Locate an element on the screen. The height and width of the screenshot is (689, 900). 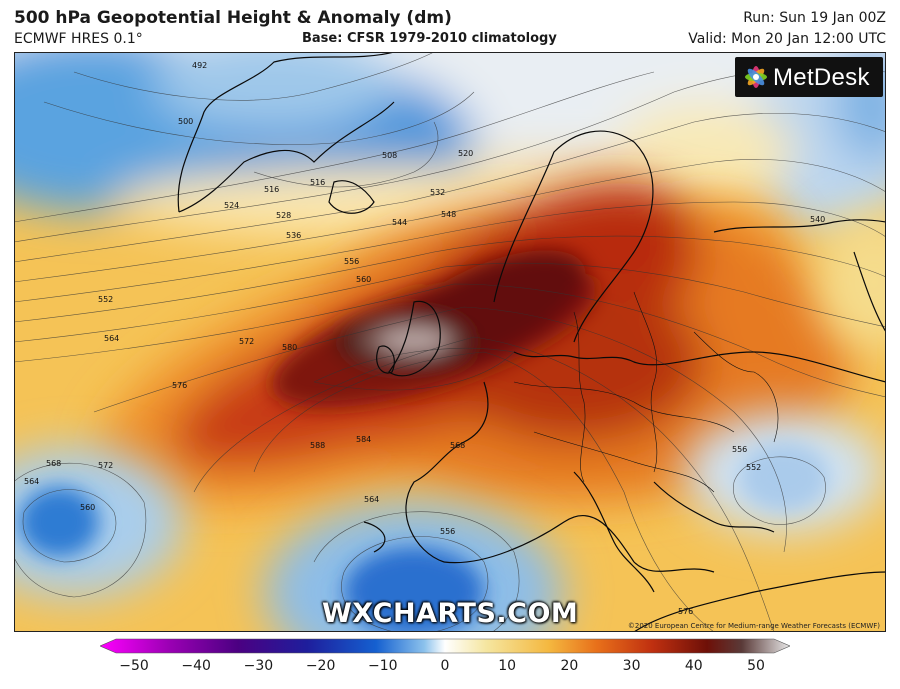
colorbar-tick-label: −30 is located at coordinates (258, 666).